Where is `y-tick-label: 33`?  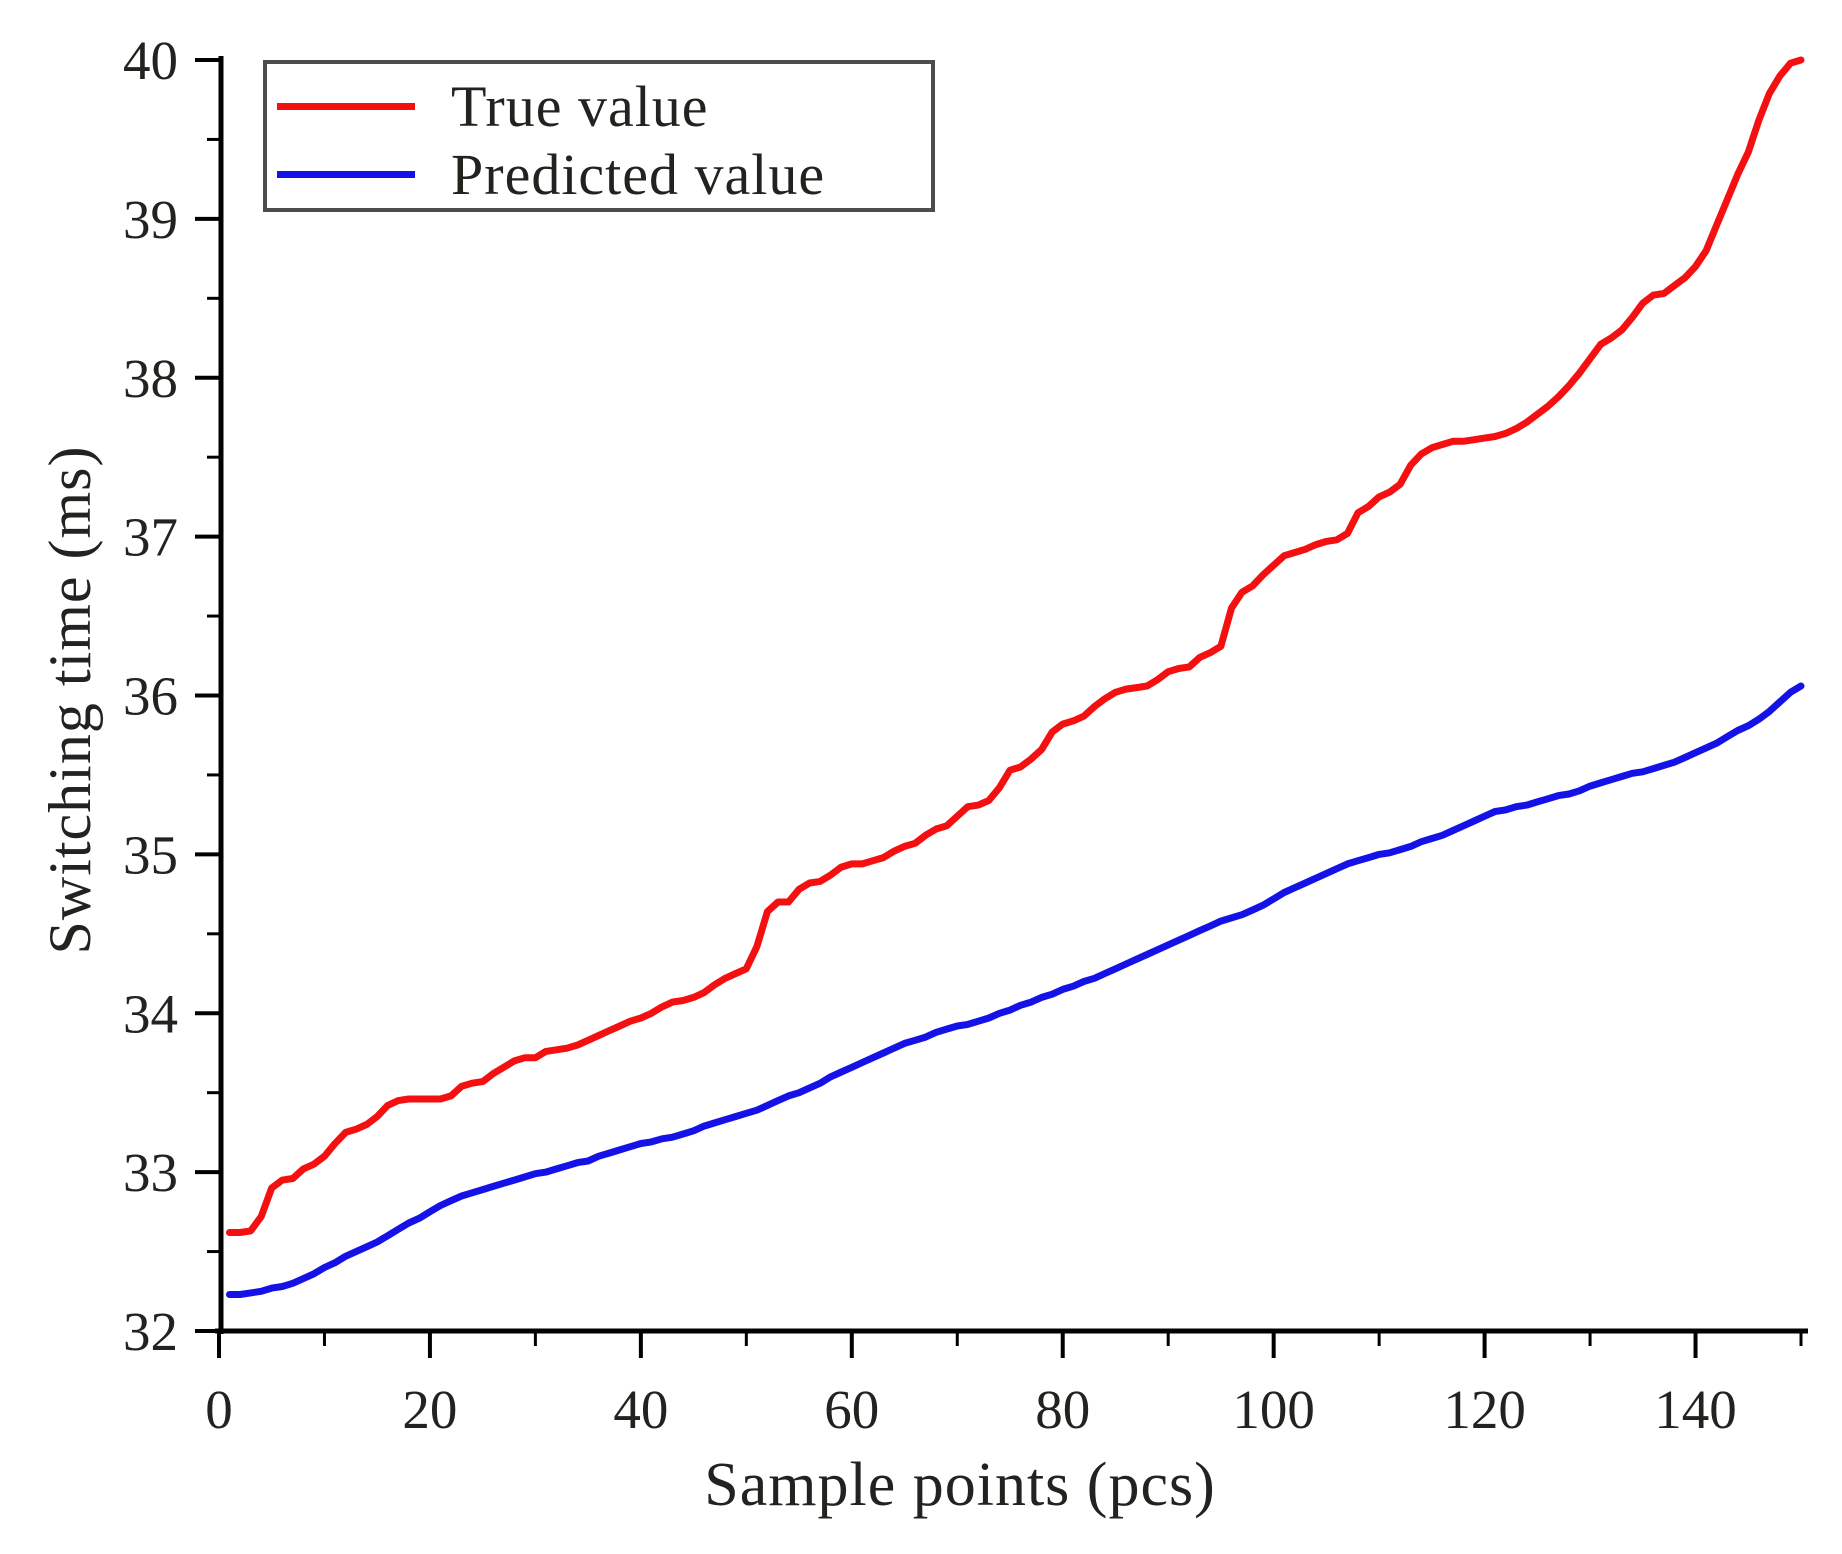
y-tick-label: 33 is located at coordinates (150, 1172).